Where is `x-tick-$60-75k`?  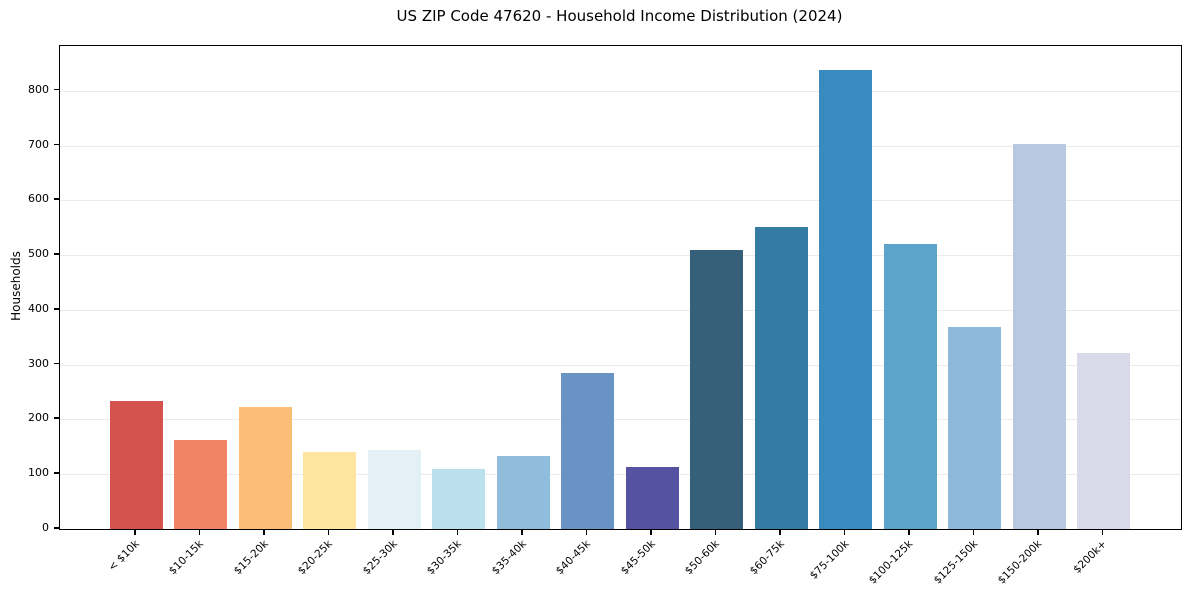
x-tick-$60-75k is located at coordinates (780, 532).